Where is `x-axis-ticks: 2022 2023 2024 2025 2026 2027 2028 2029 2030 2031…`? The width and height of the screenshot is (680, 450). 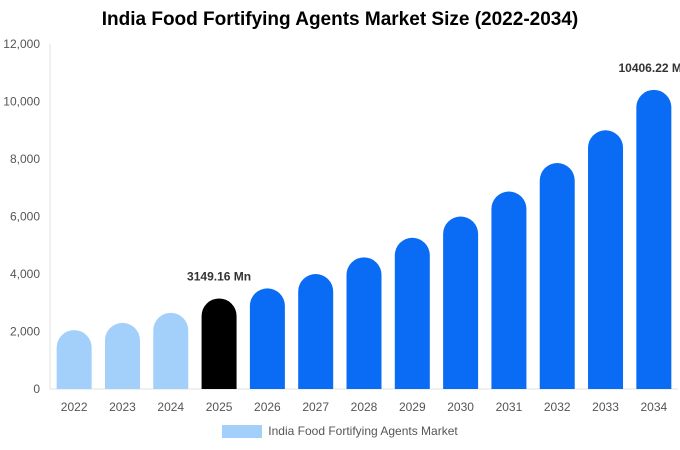
x-axis-ticks: 2022 2023 2024 2025 2026 2027 2028 2029 2030 2031… is located at coordinates (364, 407).